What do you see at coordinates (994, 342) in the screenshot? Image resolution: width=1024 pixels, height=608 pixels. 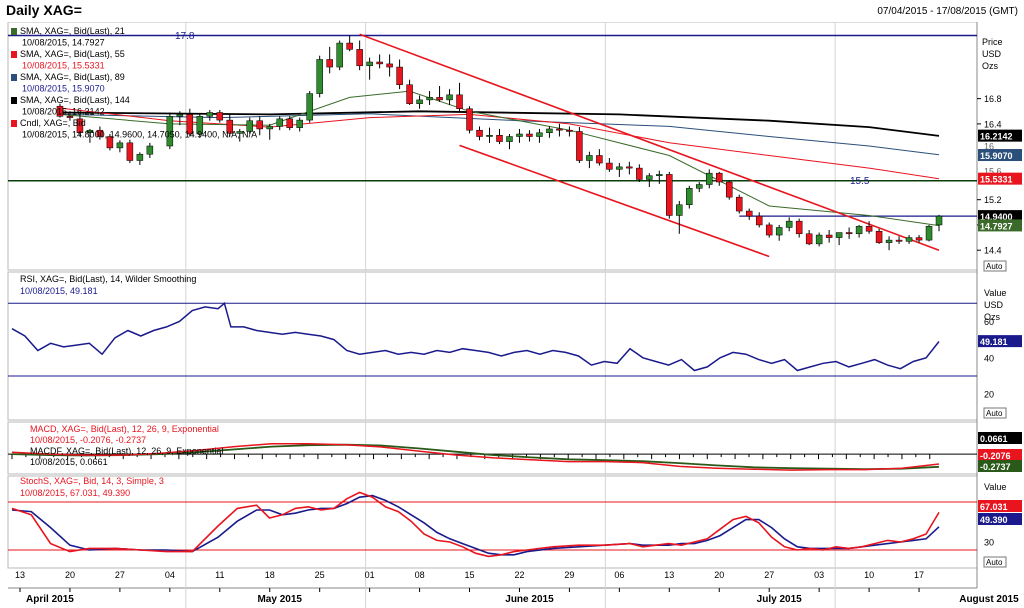 I see `rsi-tag: 49.181` at bounding box center [994, 342].